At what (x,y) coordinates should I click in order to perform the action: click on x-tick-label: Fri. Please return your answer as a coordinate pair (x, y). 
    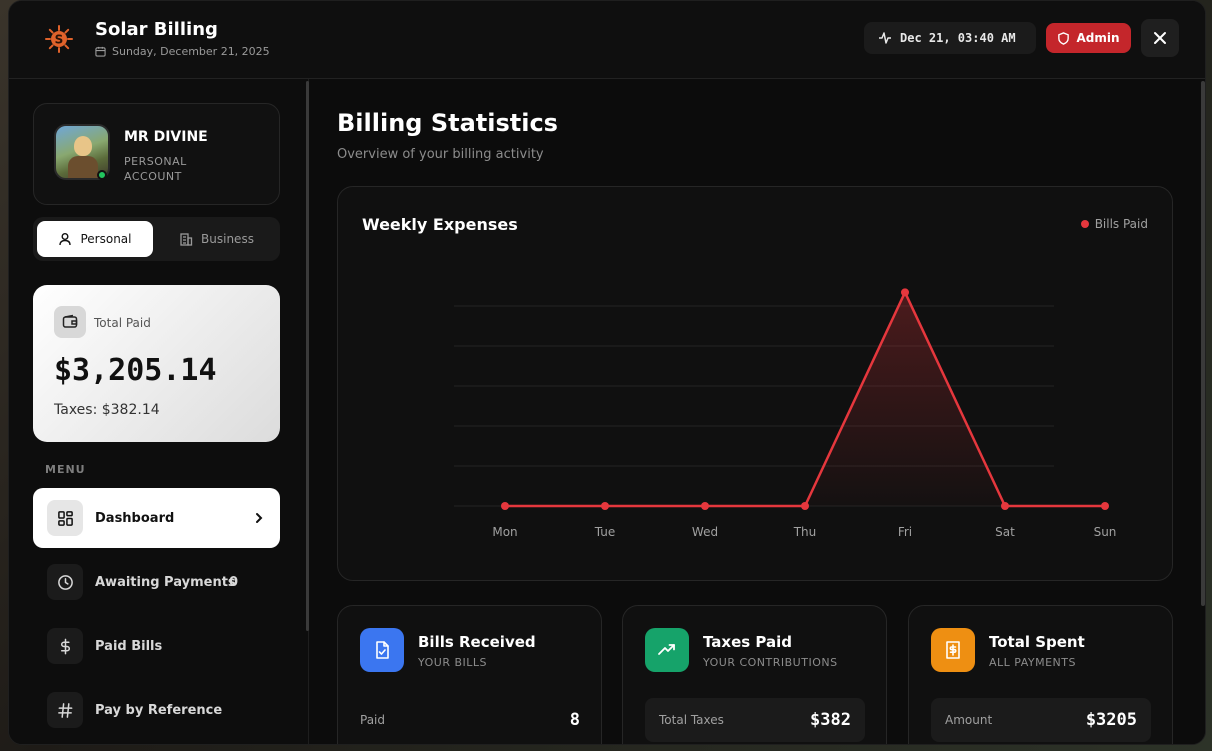
    Looking at the image, I should click on (905, 532).